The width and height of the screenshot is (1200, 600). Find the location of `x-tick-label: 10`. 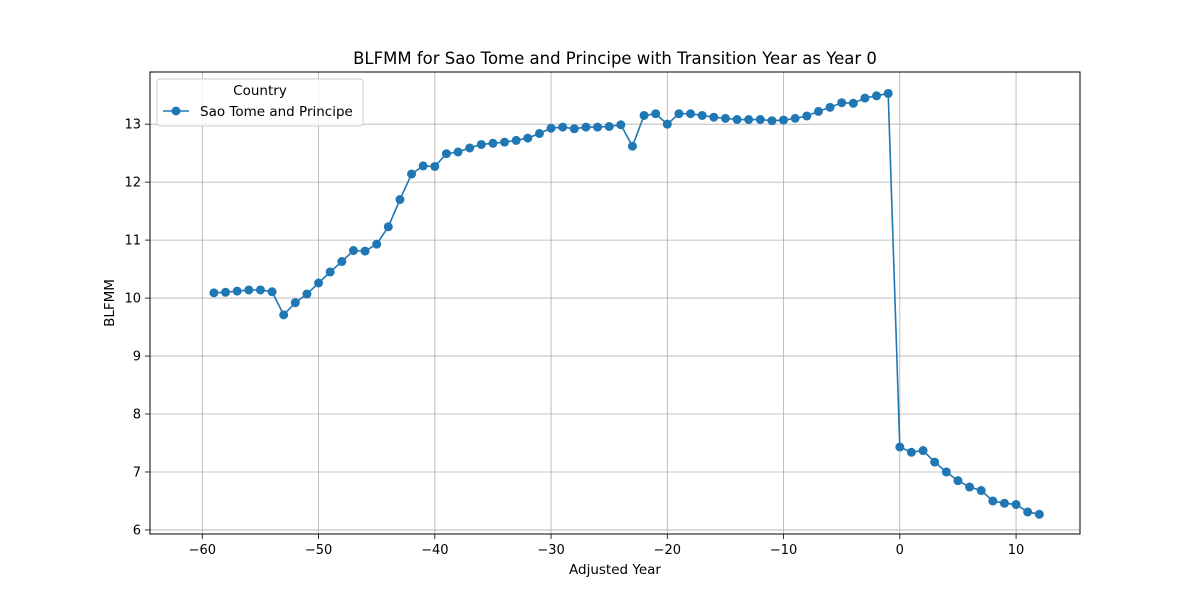

x-tick-label: 10 is located at coordinates (1016, 550).